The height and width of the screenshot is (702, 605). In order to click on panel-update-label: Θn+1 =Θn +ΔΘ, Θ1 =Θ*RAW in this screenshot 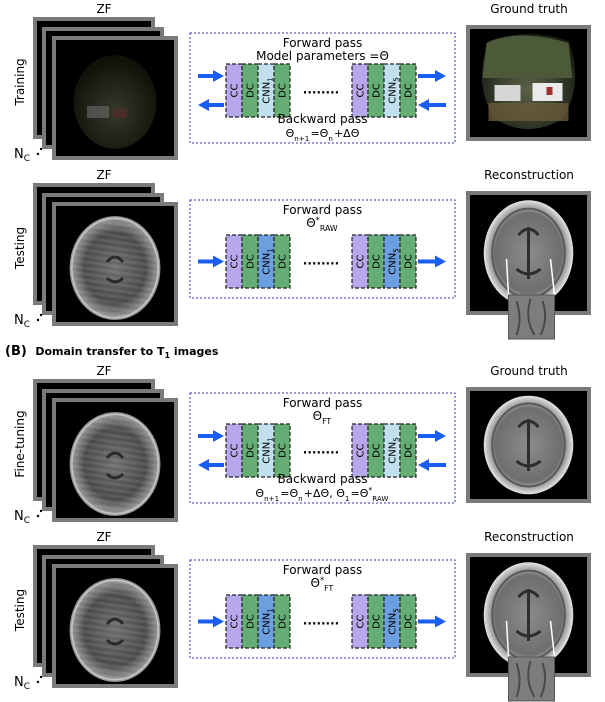, I will do `click(322, 494)`.